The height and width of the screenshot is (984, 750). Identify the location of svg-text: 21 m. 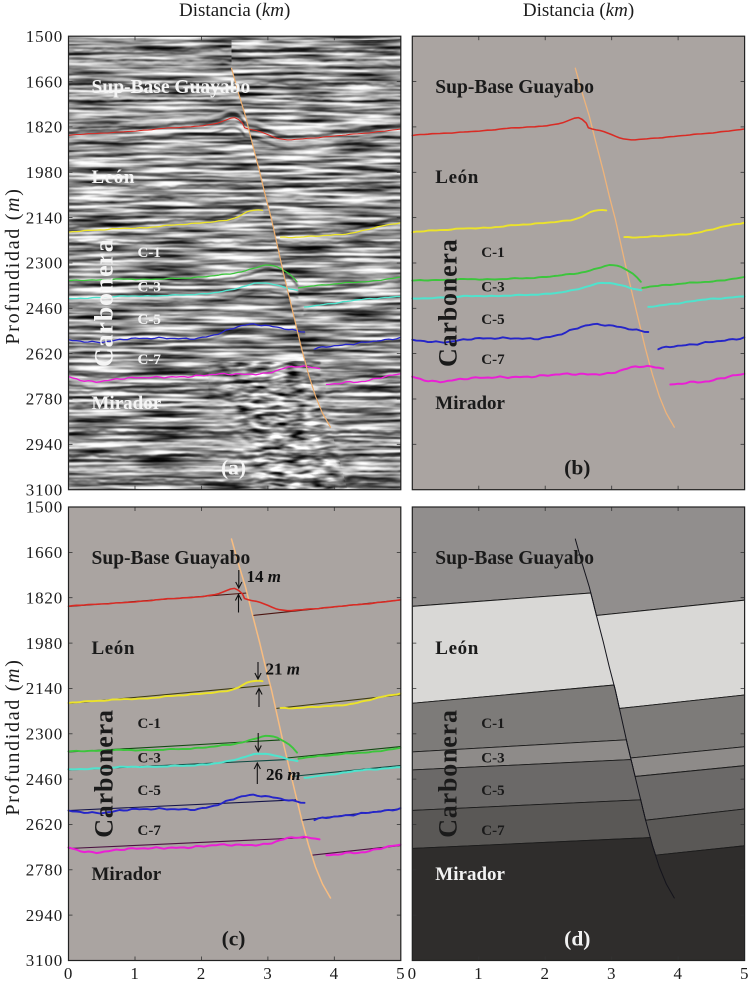
(283, 669).